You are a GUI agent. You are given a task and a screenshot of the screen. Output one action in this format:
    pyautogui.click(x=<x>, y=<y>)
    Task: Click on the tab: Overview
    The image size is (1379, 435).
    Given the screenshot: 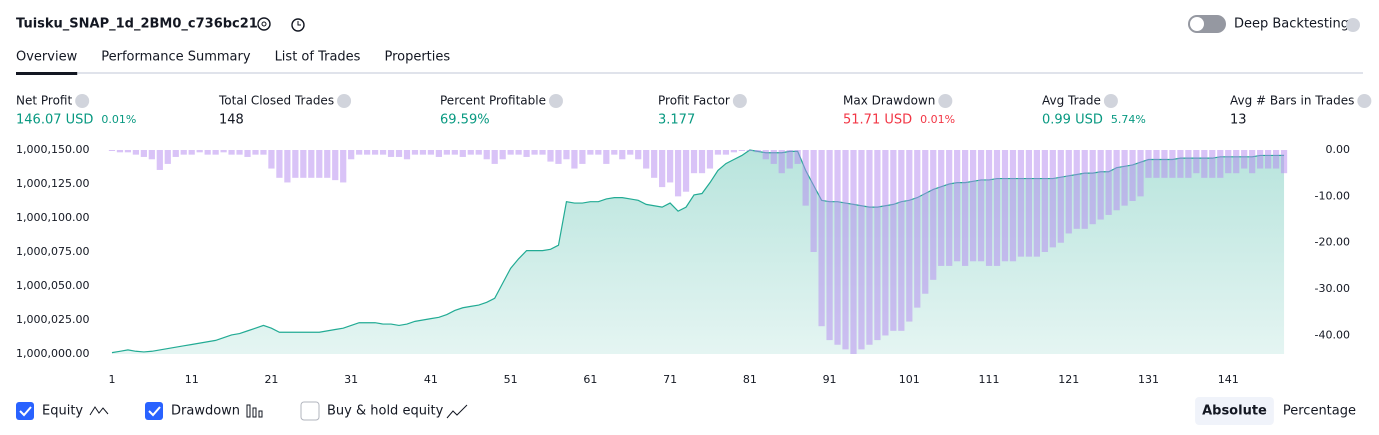 What is the action you would take?
    pyautogui.click(x=47, y=57)
    